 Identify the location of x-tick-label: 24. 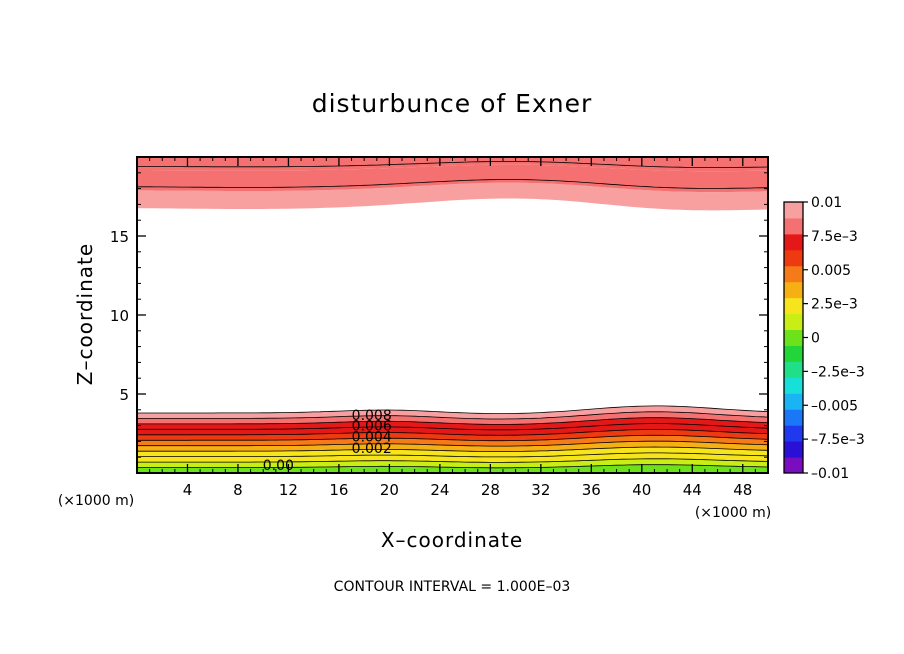
(439, 490).